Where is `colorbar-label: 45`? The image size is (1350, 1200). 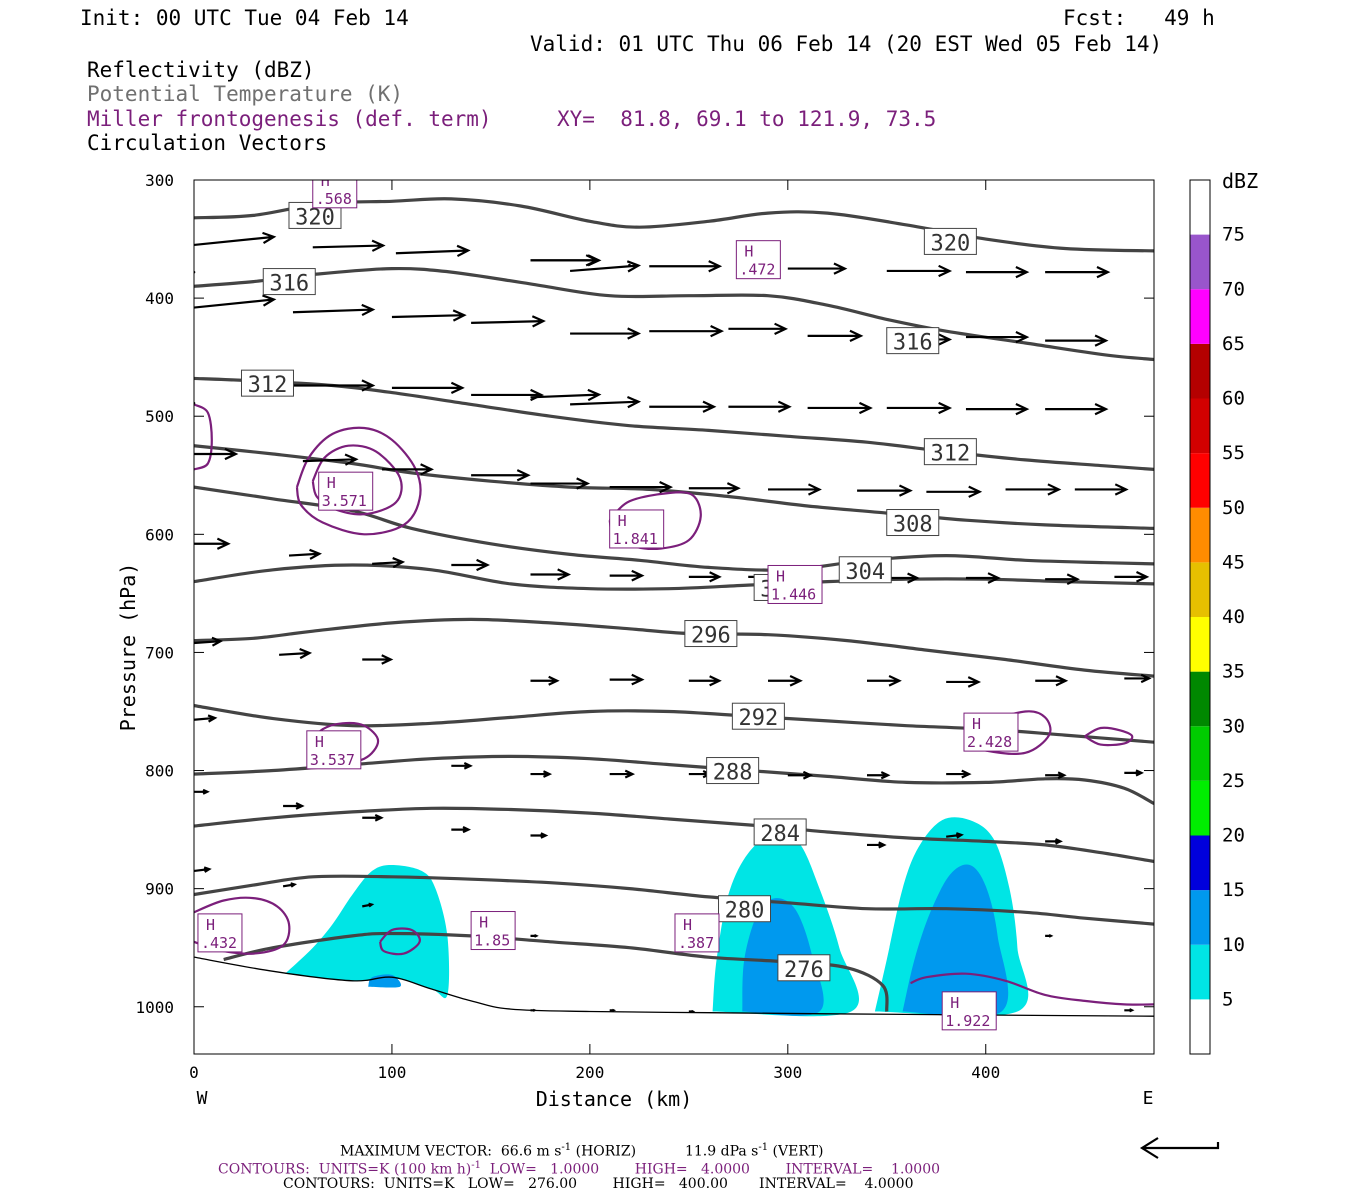 colorbar-label: 45 is located at coordinates (1233, 562).